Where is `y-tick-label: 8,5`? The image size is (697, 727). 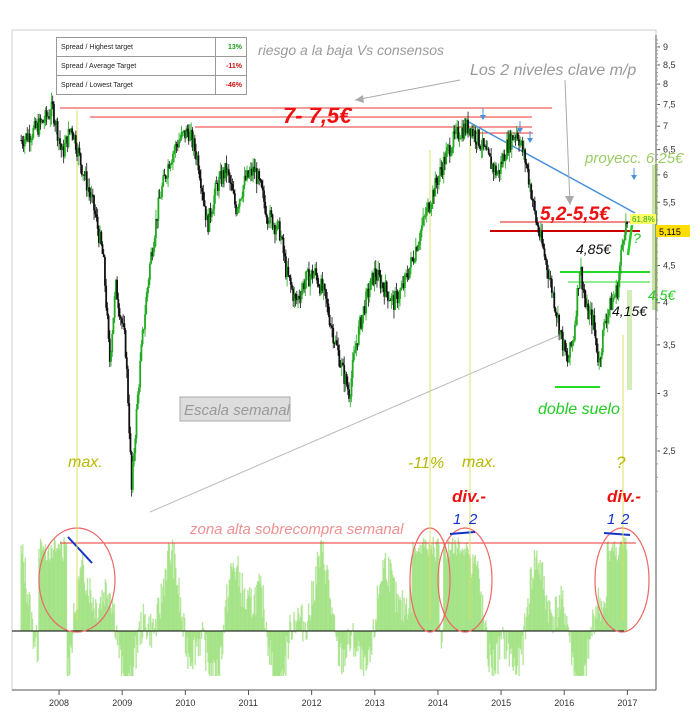 y-tick-label: 8,5 is located at coordinates (669, 65).